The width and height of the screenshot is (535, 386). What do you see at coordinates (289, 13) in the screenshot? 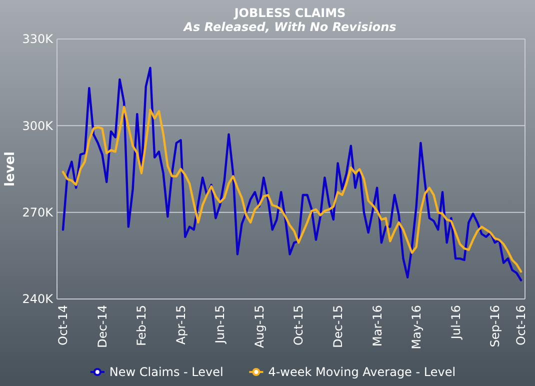
I see `chart-title: JOBLESS CLAIMS` at bounding box center [289, 13].